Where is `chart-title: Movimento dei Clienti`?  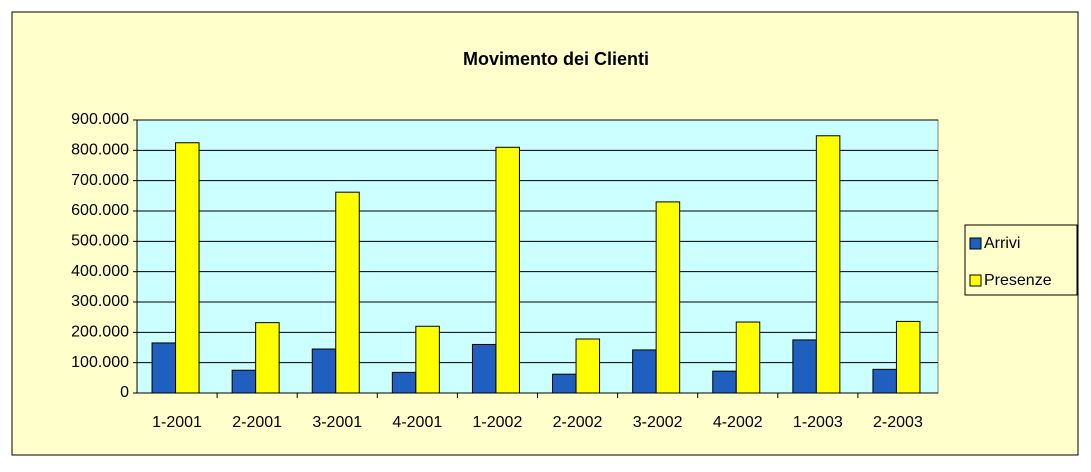 chart-title: Movimento dei Clienti is located at coordinates (556, 59).